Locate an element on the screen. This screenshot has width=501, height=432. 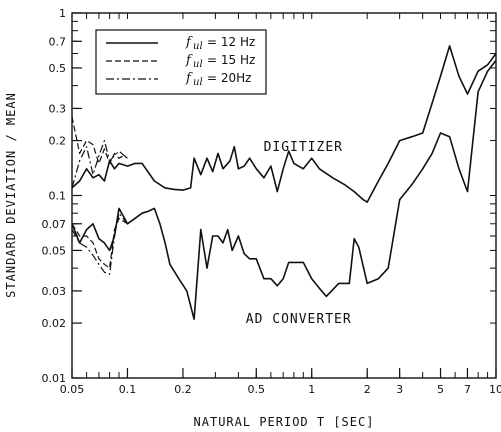
x-tick-label: 1 is located at coordinates (311, 389).